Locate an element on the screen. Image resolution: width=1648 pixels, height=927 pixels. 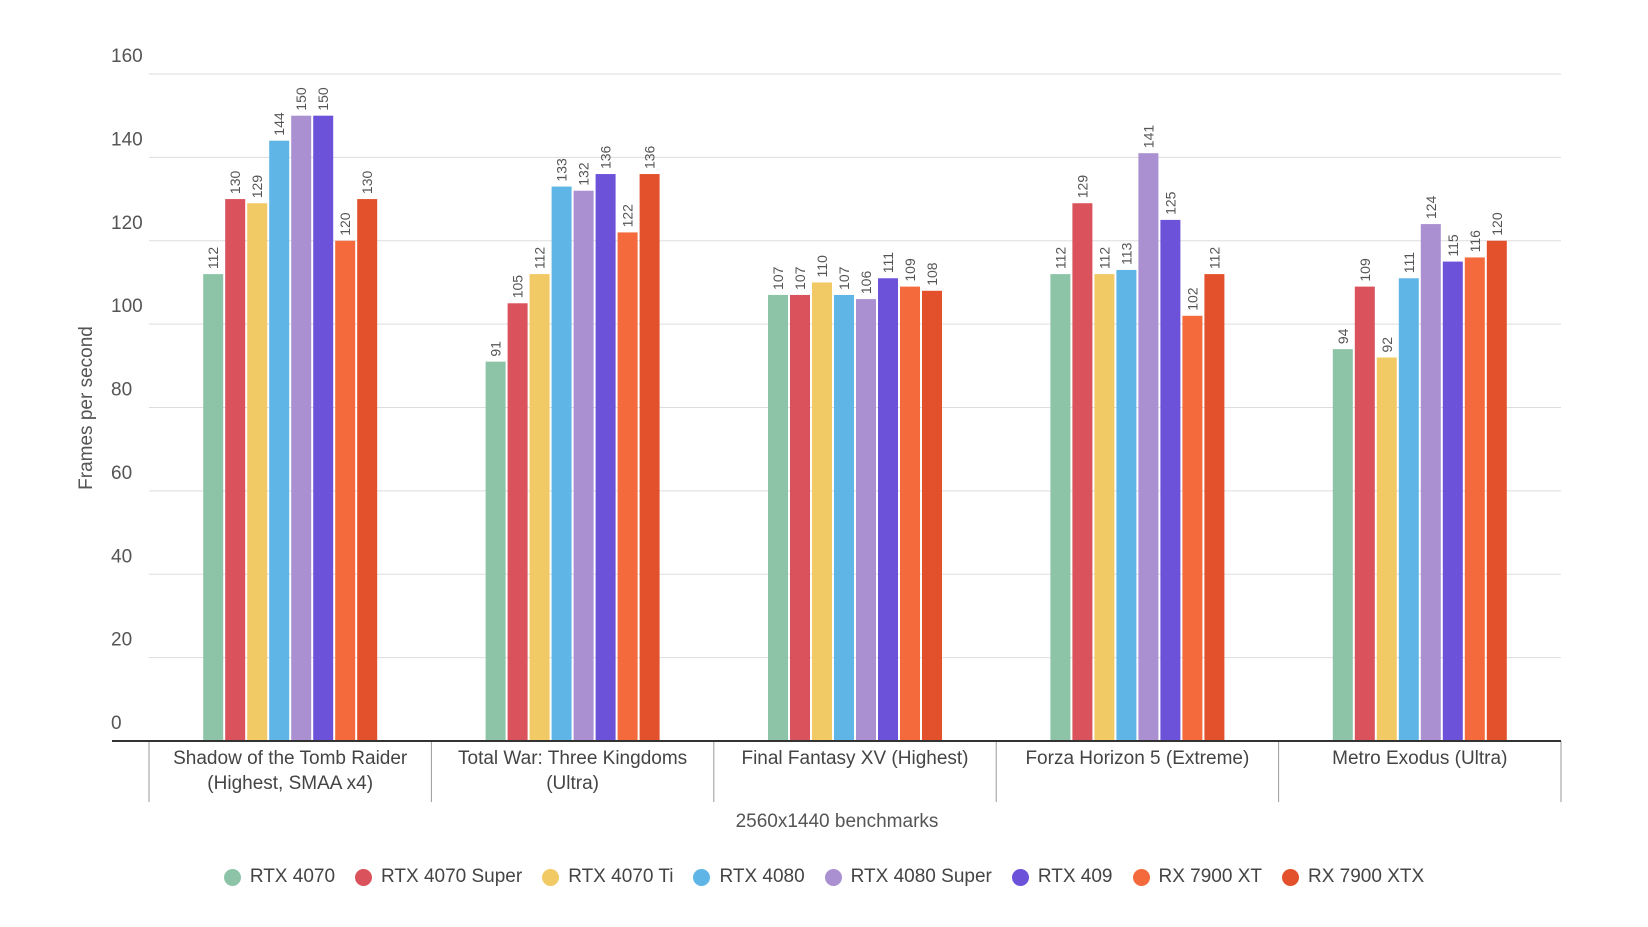
value-label: 120 is located at coordinates (1497, 224).